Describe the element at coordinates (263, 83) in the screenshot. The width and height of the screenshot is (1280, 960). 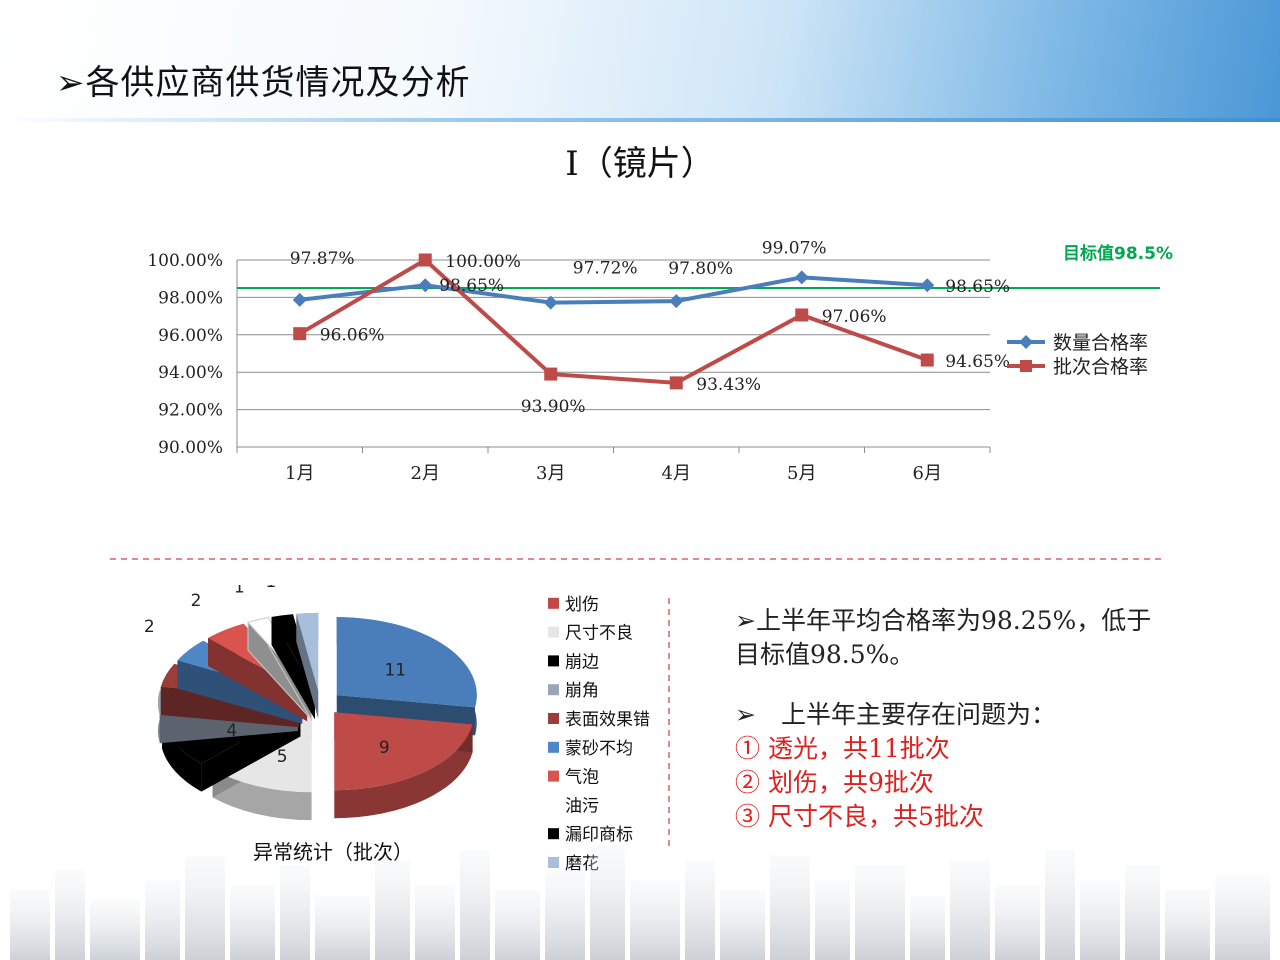
I see `page-title: ➢各供应商供货情况及分析` at that location.